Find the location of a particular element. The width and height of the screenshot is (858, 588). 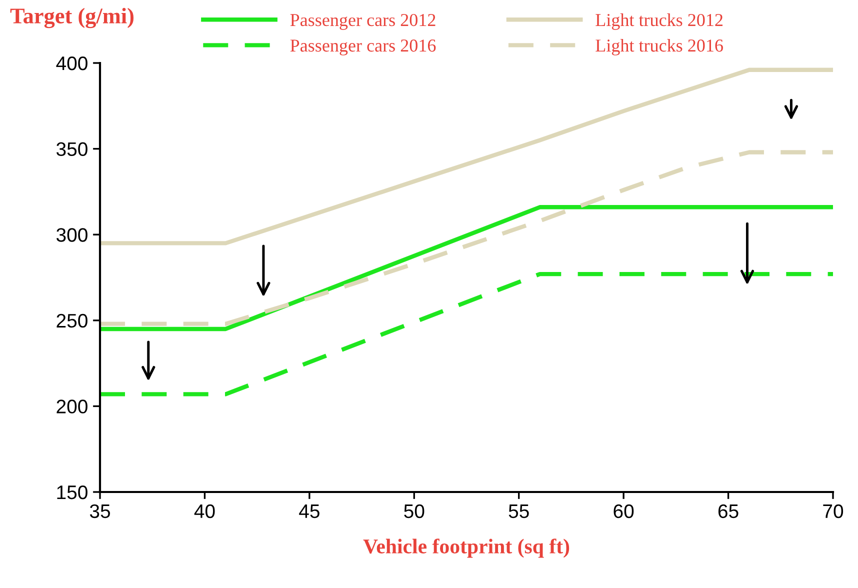

legend-label: Light trucks 2012 is located at coordinates (659, 21).